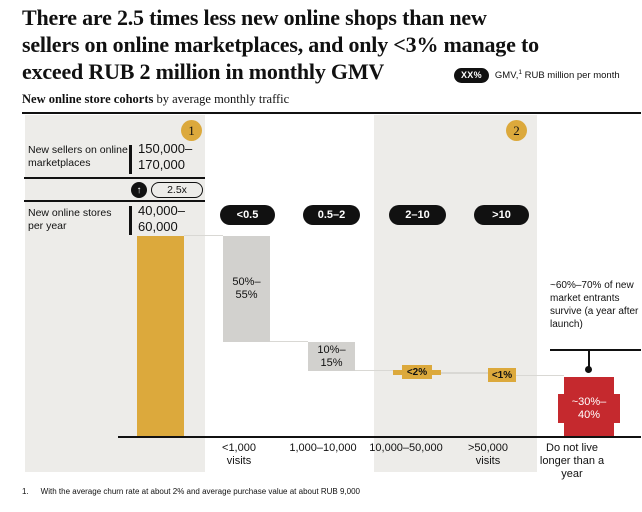 The height and width of the screenshot is (512, 642). Describe the element at coordinates (114, 201) in the screenshot. I see `panel-rule-bottom` at that location.